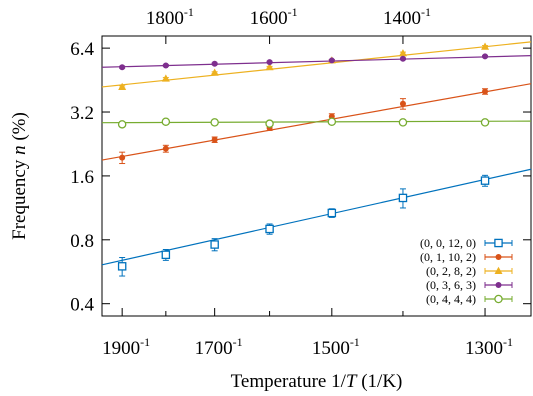  I want to click on y-tick-label: 1.6, so click(82, 177).